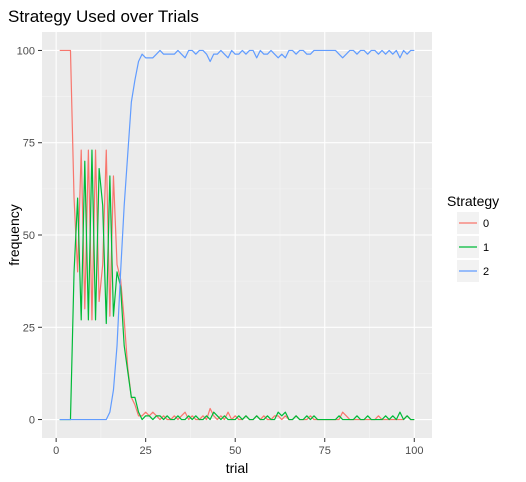 This screenshot has width=526, height=482. I want to click on legend-label: 0, so click(486, 224).